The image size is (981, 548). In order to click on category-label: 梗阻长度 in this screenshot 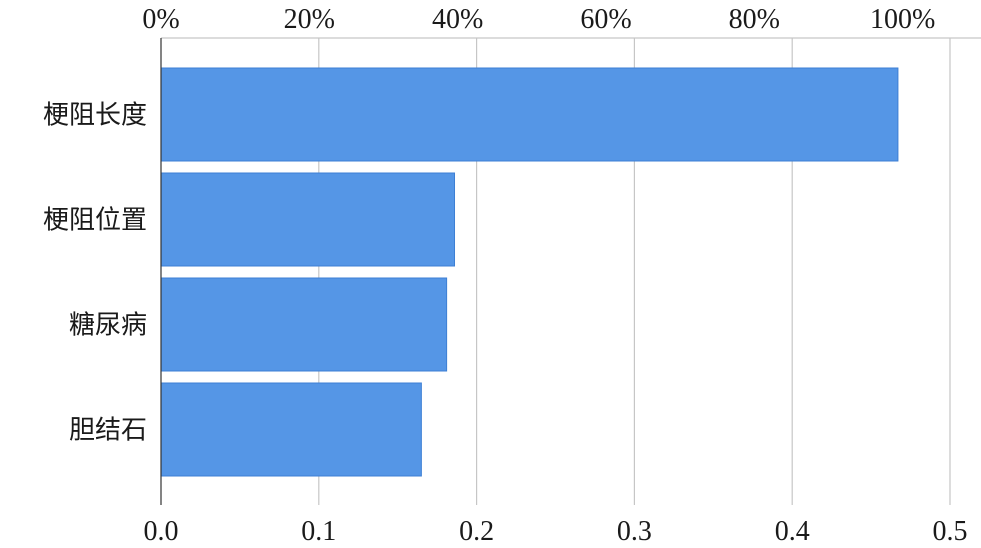, I will do `click(95, 116)`.